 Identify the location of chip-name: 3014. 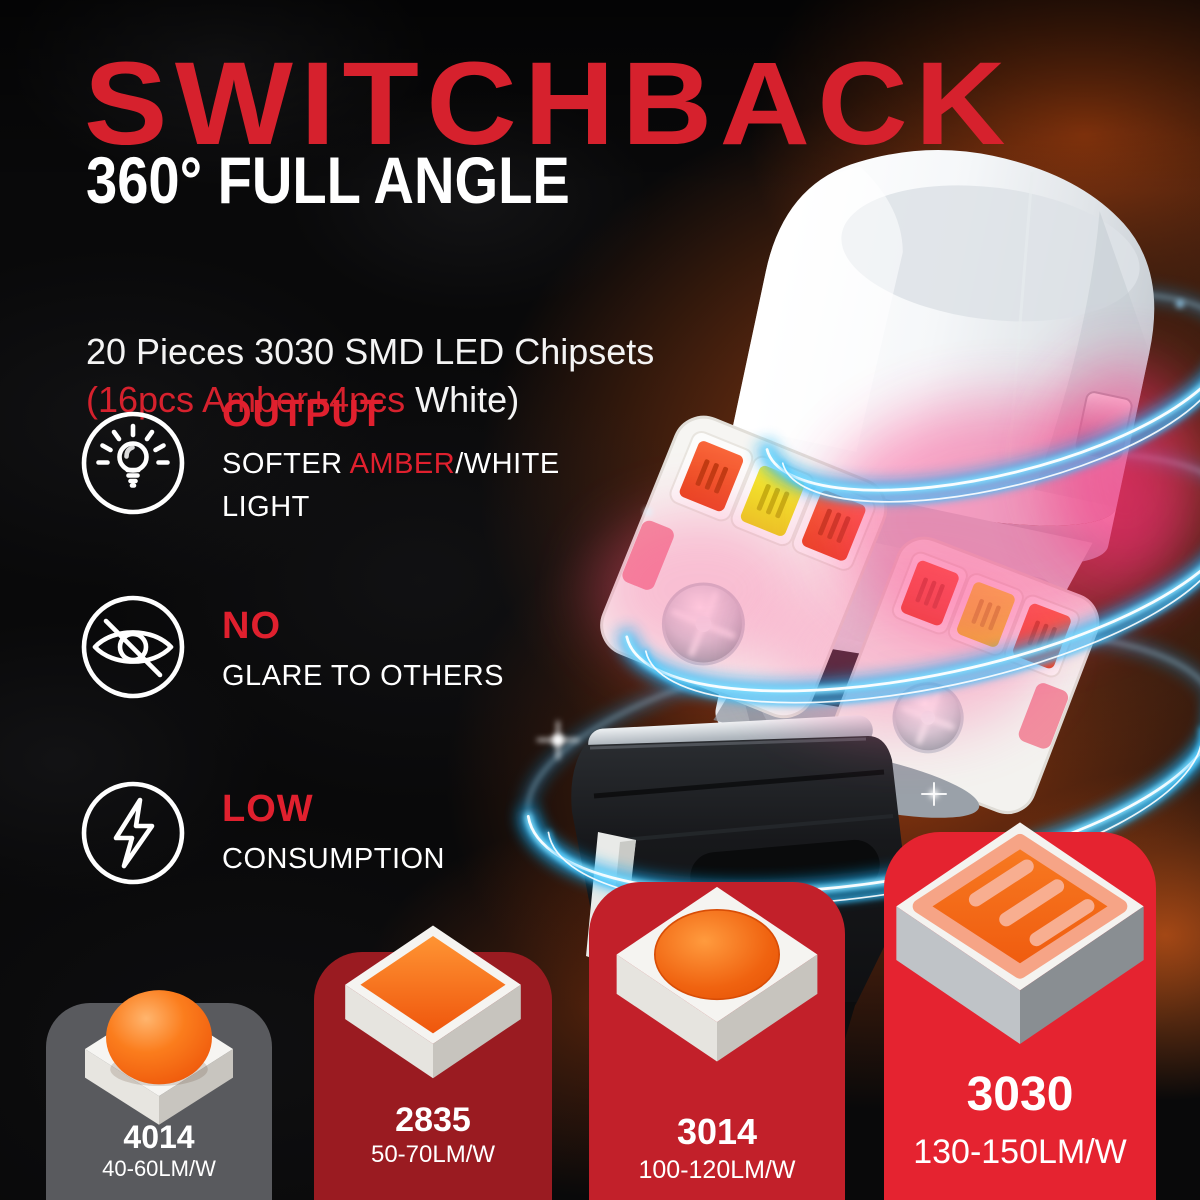
(717, 1131).